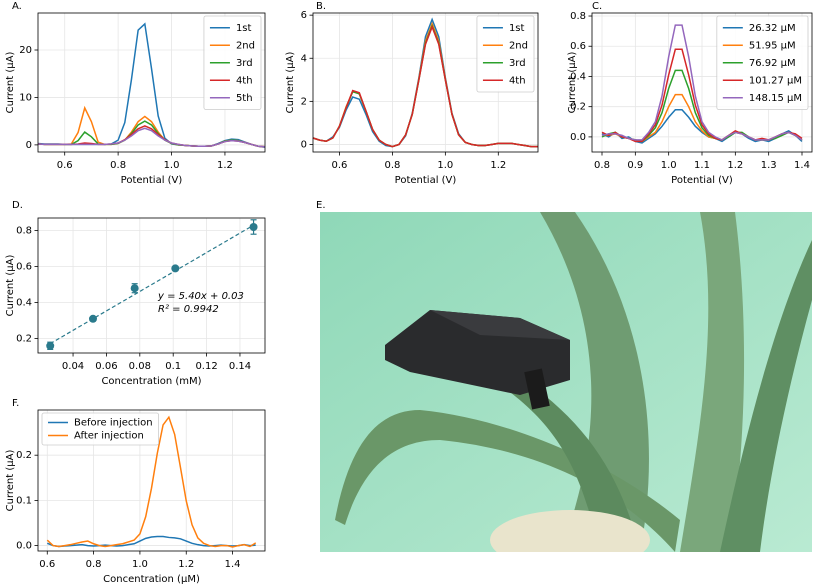 The width and height of the screenshot is (817, 587). I want to click on legend: 1st 2nd 3rd 4th 5th, so click(232, 62).